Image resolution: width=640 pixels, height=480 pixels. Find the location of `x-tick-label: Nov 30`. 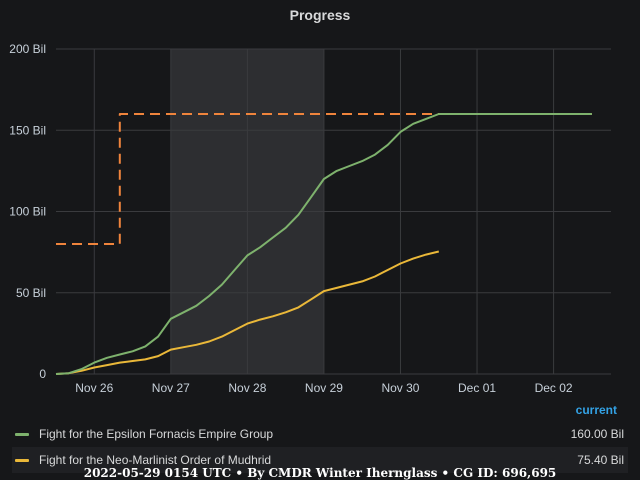

x-tick-label: Nov 30 is located at coordinates (400, 388).